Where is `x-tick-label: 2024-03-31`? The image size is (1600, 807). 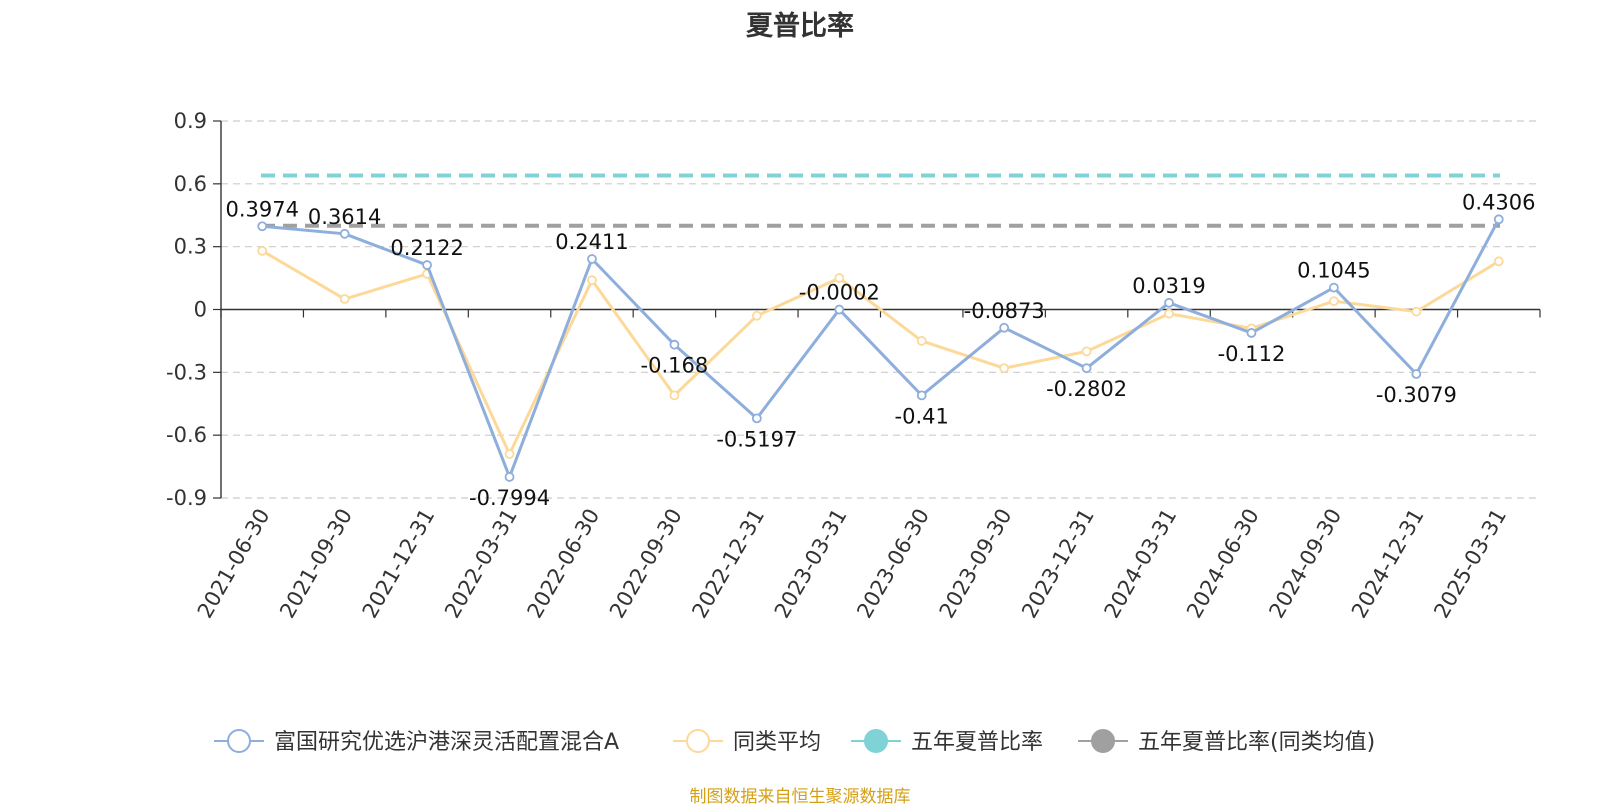
x-tick-label: 2024-03-31 is located at coordinates (1141, 564).